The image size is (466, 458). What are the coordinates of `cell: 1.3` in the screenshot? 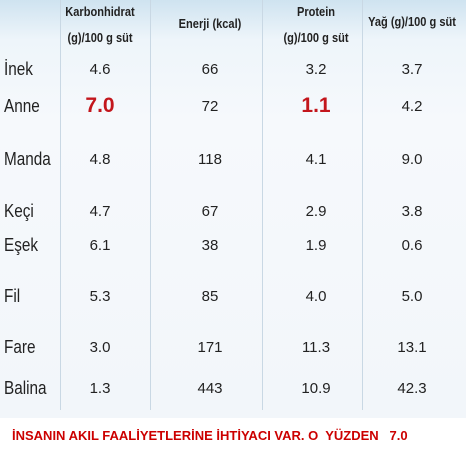 It's located at (100, 388).